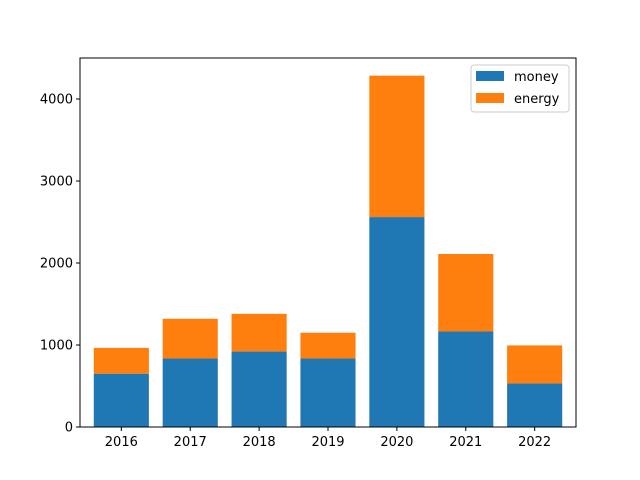  What do you see at coordinates (466, 379) in the screenshot?
I see `bar-money-2021` at bounding box center [466, 379].